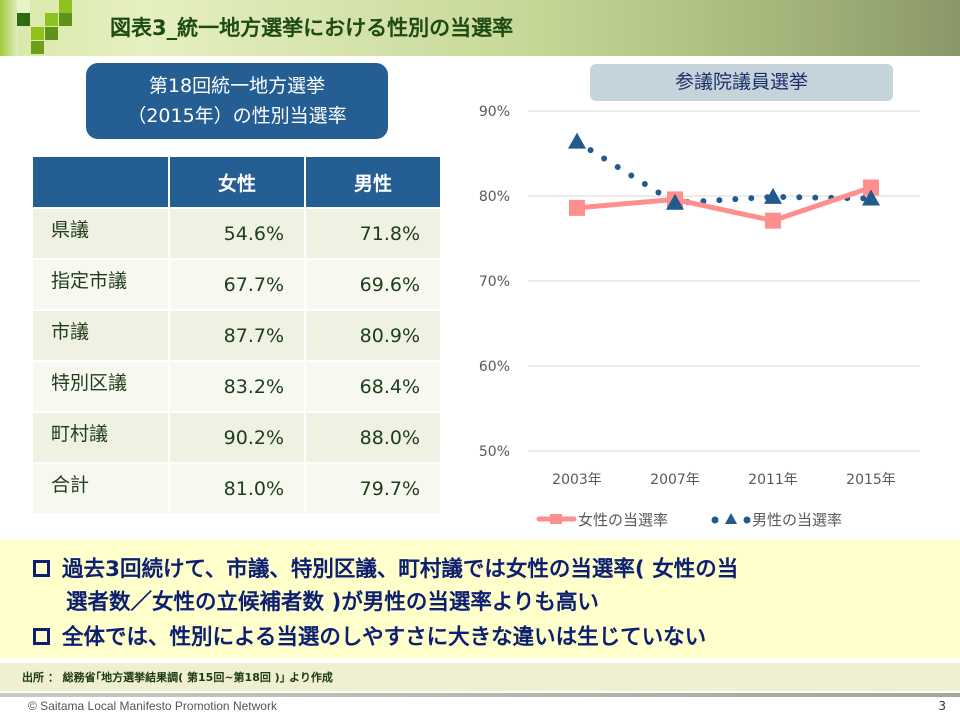 This screenshot has width=960, height=720. Describe the element at coordinates (237, 101) in the screenshot. I see `table-subtitle: 第18回統一地方選挙 （2015年）の性別当選率` at that location.